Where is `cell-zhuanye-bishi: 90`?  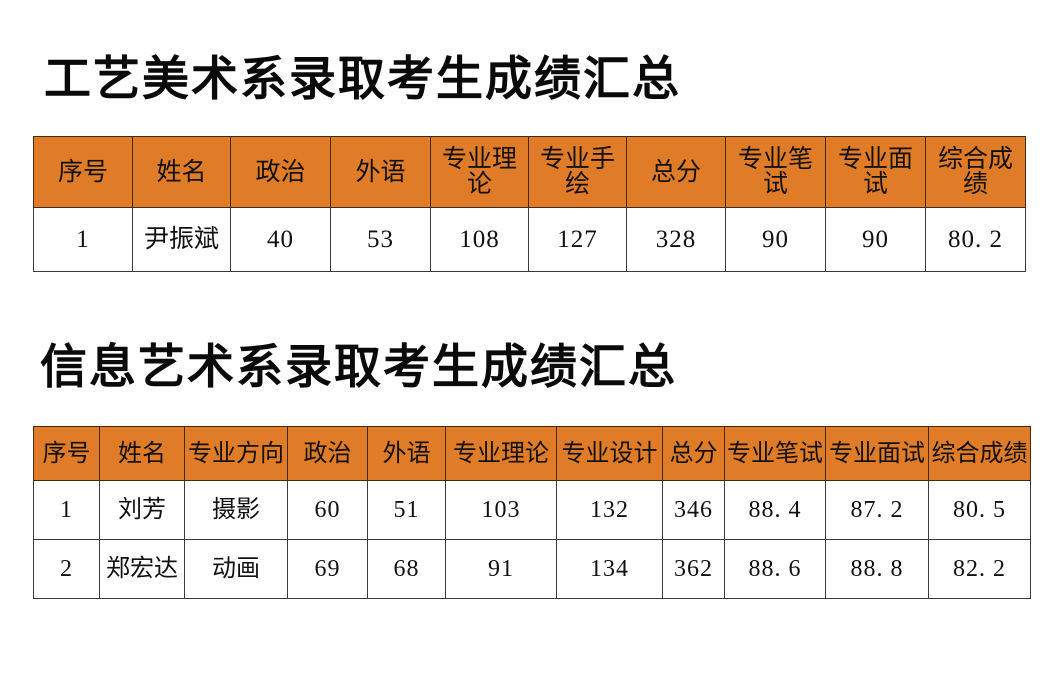 cell-zhuanye-bishi: 90 is located at coordinates (775, 239).